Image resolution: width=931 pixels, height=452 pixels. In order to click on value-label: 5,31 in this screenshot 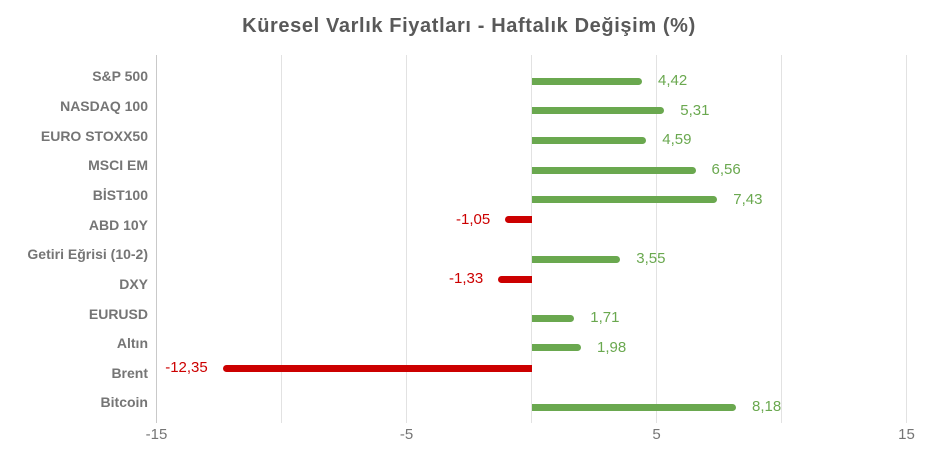, I will do `click(695, 110)`.